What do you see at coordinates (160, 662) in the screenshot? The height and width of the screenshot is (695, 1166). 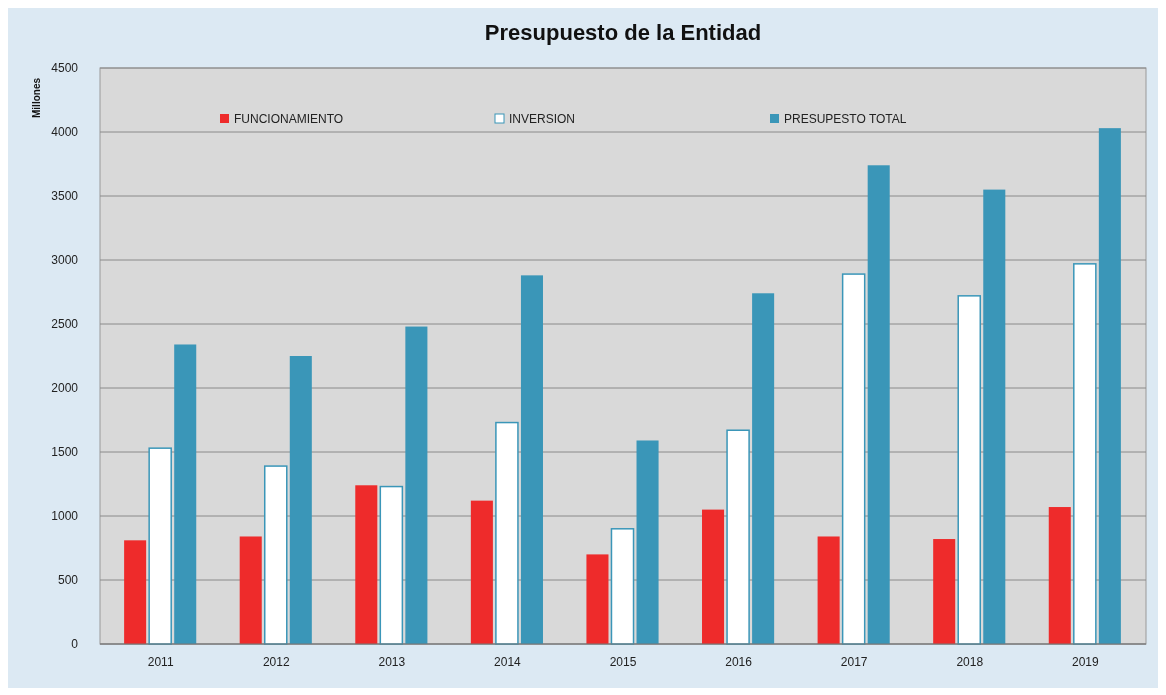 I see `x-tick-label: 2011` at bounding box center [160, 662].